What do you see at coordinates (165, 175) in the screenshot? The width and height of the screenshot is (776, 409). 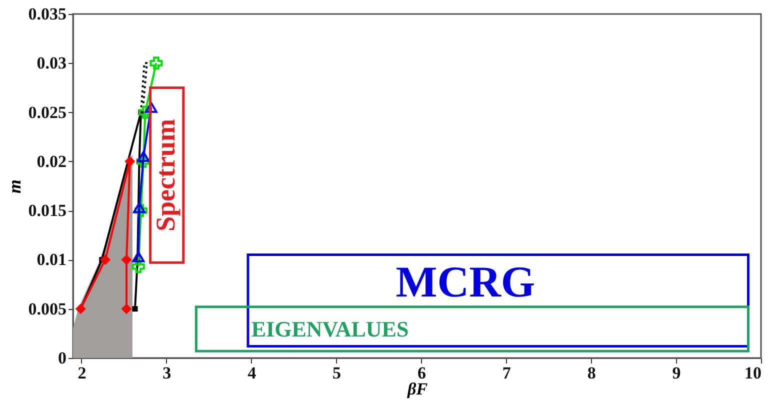 I see `annotation: Spectrum` at bounding box center [165, 175].